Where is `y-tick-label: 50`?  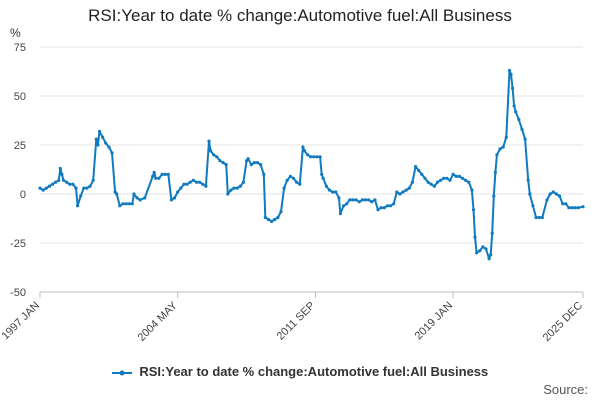 y-tick-label: 50 is located at coordinates (20, 97).